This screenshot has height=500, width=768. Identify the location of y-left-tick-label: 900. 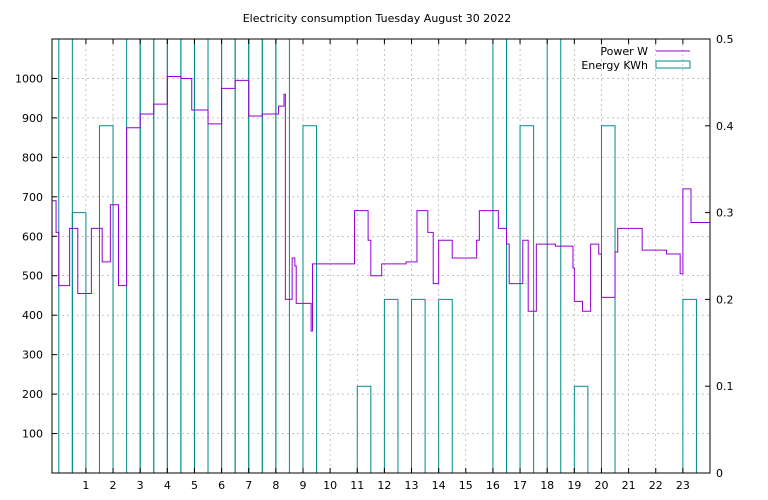
(32, 118).